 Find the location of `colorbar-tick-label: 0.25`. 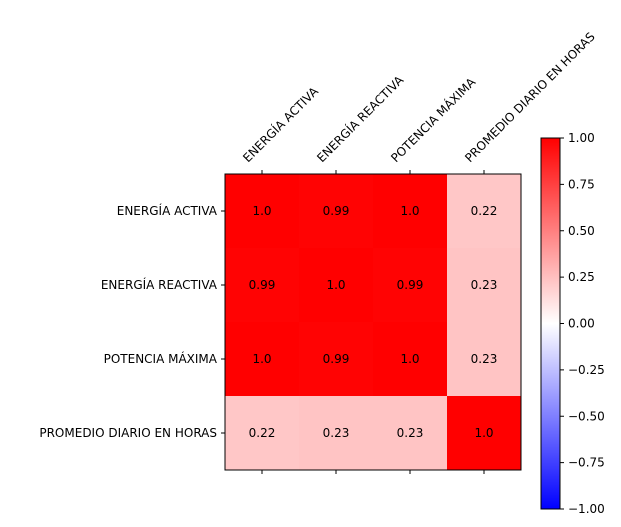

colorbar-tick-label: 0.25 is located at coordinates (581, 277).